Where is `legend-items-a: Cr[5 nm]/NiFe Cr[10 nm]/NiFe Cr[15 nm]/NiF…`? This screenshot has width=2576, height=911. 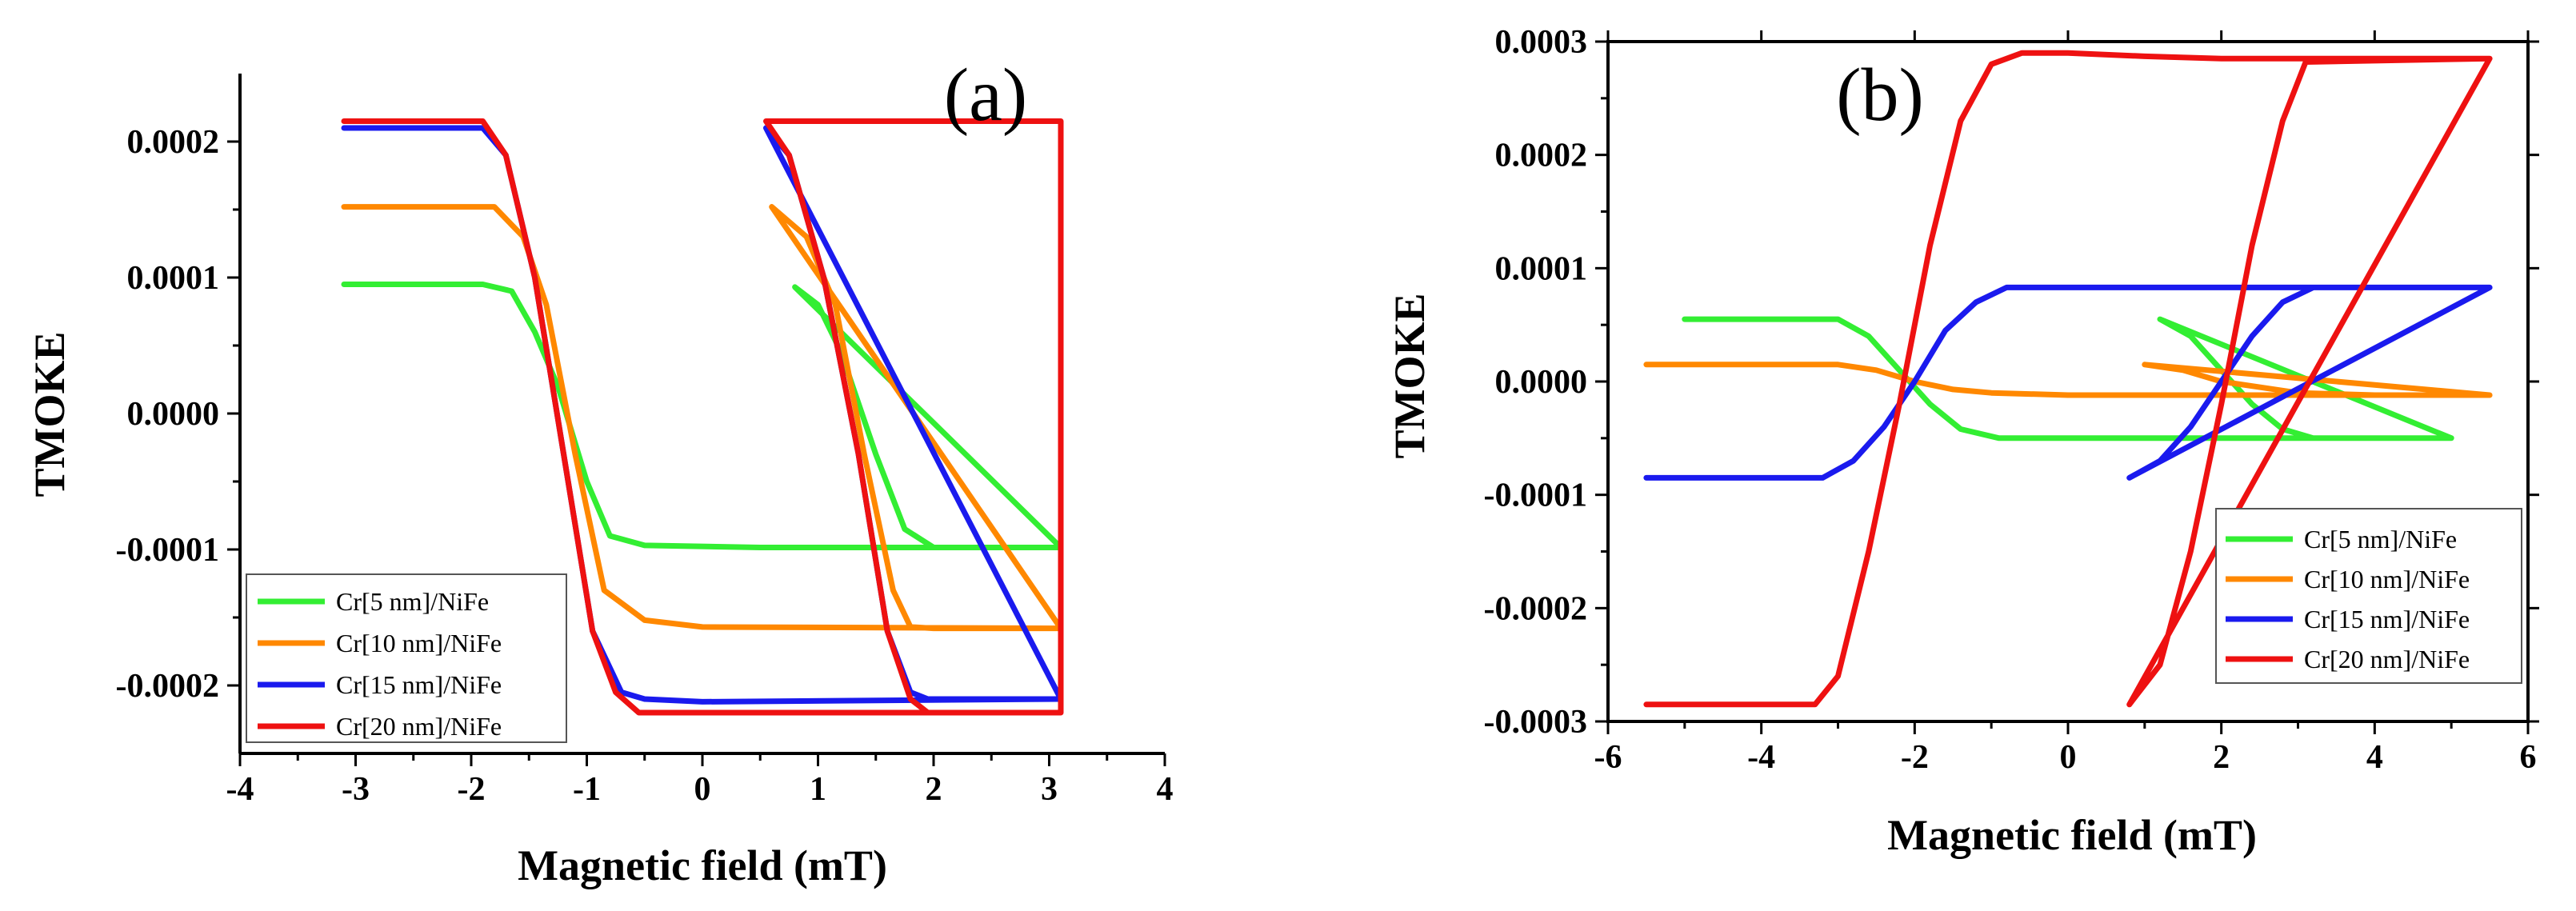 legend-items-a: Cr[5 nm]/NiFe Cr[10 nm]/NiFe Cr[15 nm]/NiF… is located at coordinates (380, 664).